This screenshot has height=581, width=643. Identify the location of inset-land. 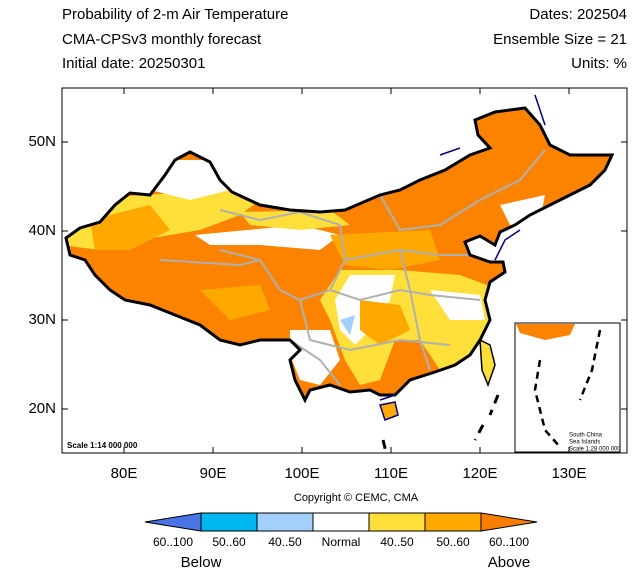
(545, 332).